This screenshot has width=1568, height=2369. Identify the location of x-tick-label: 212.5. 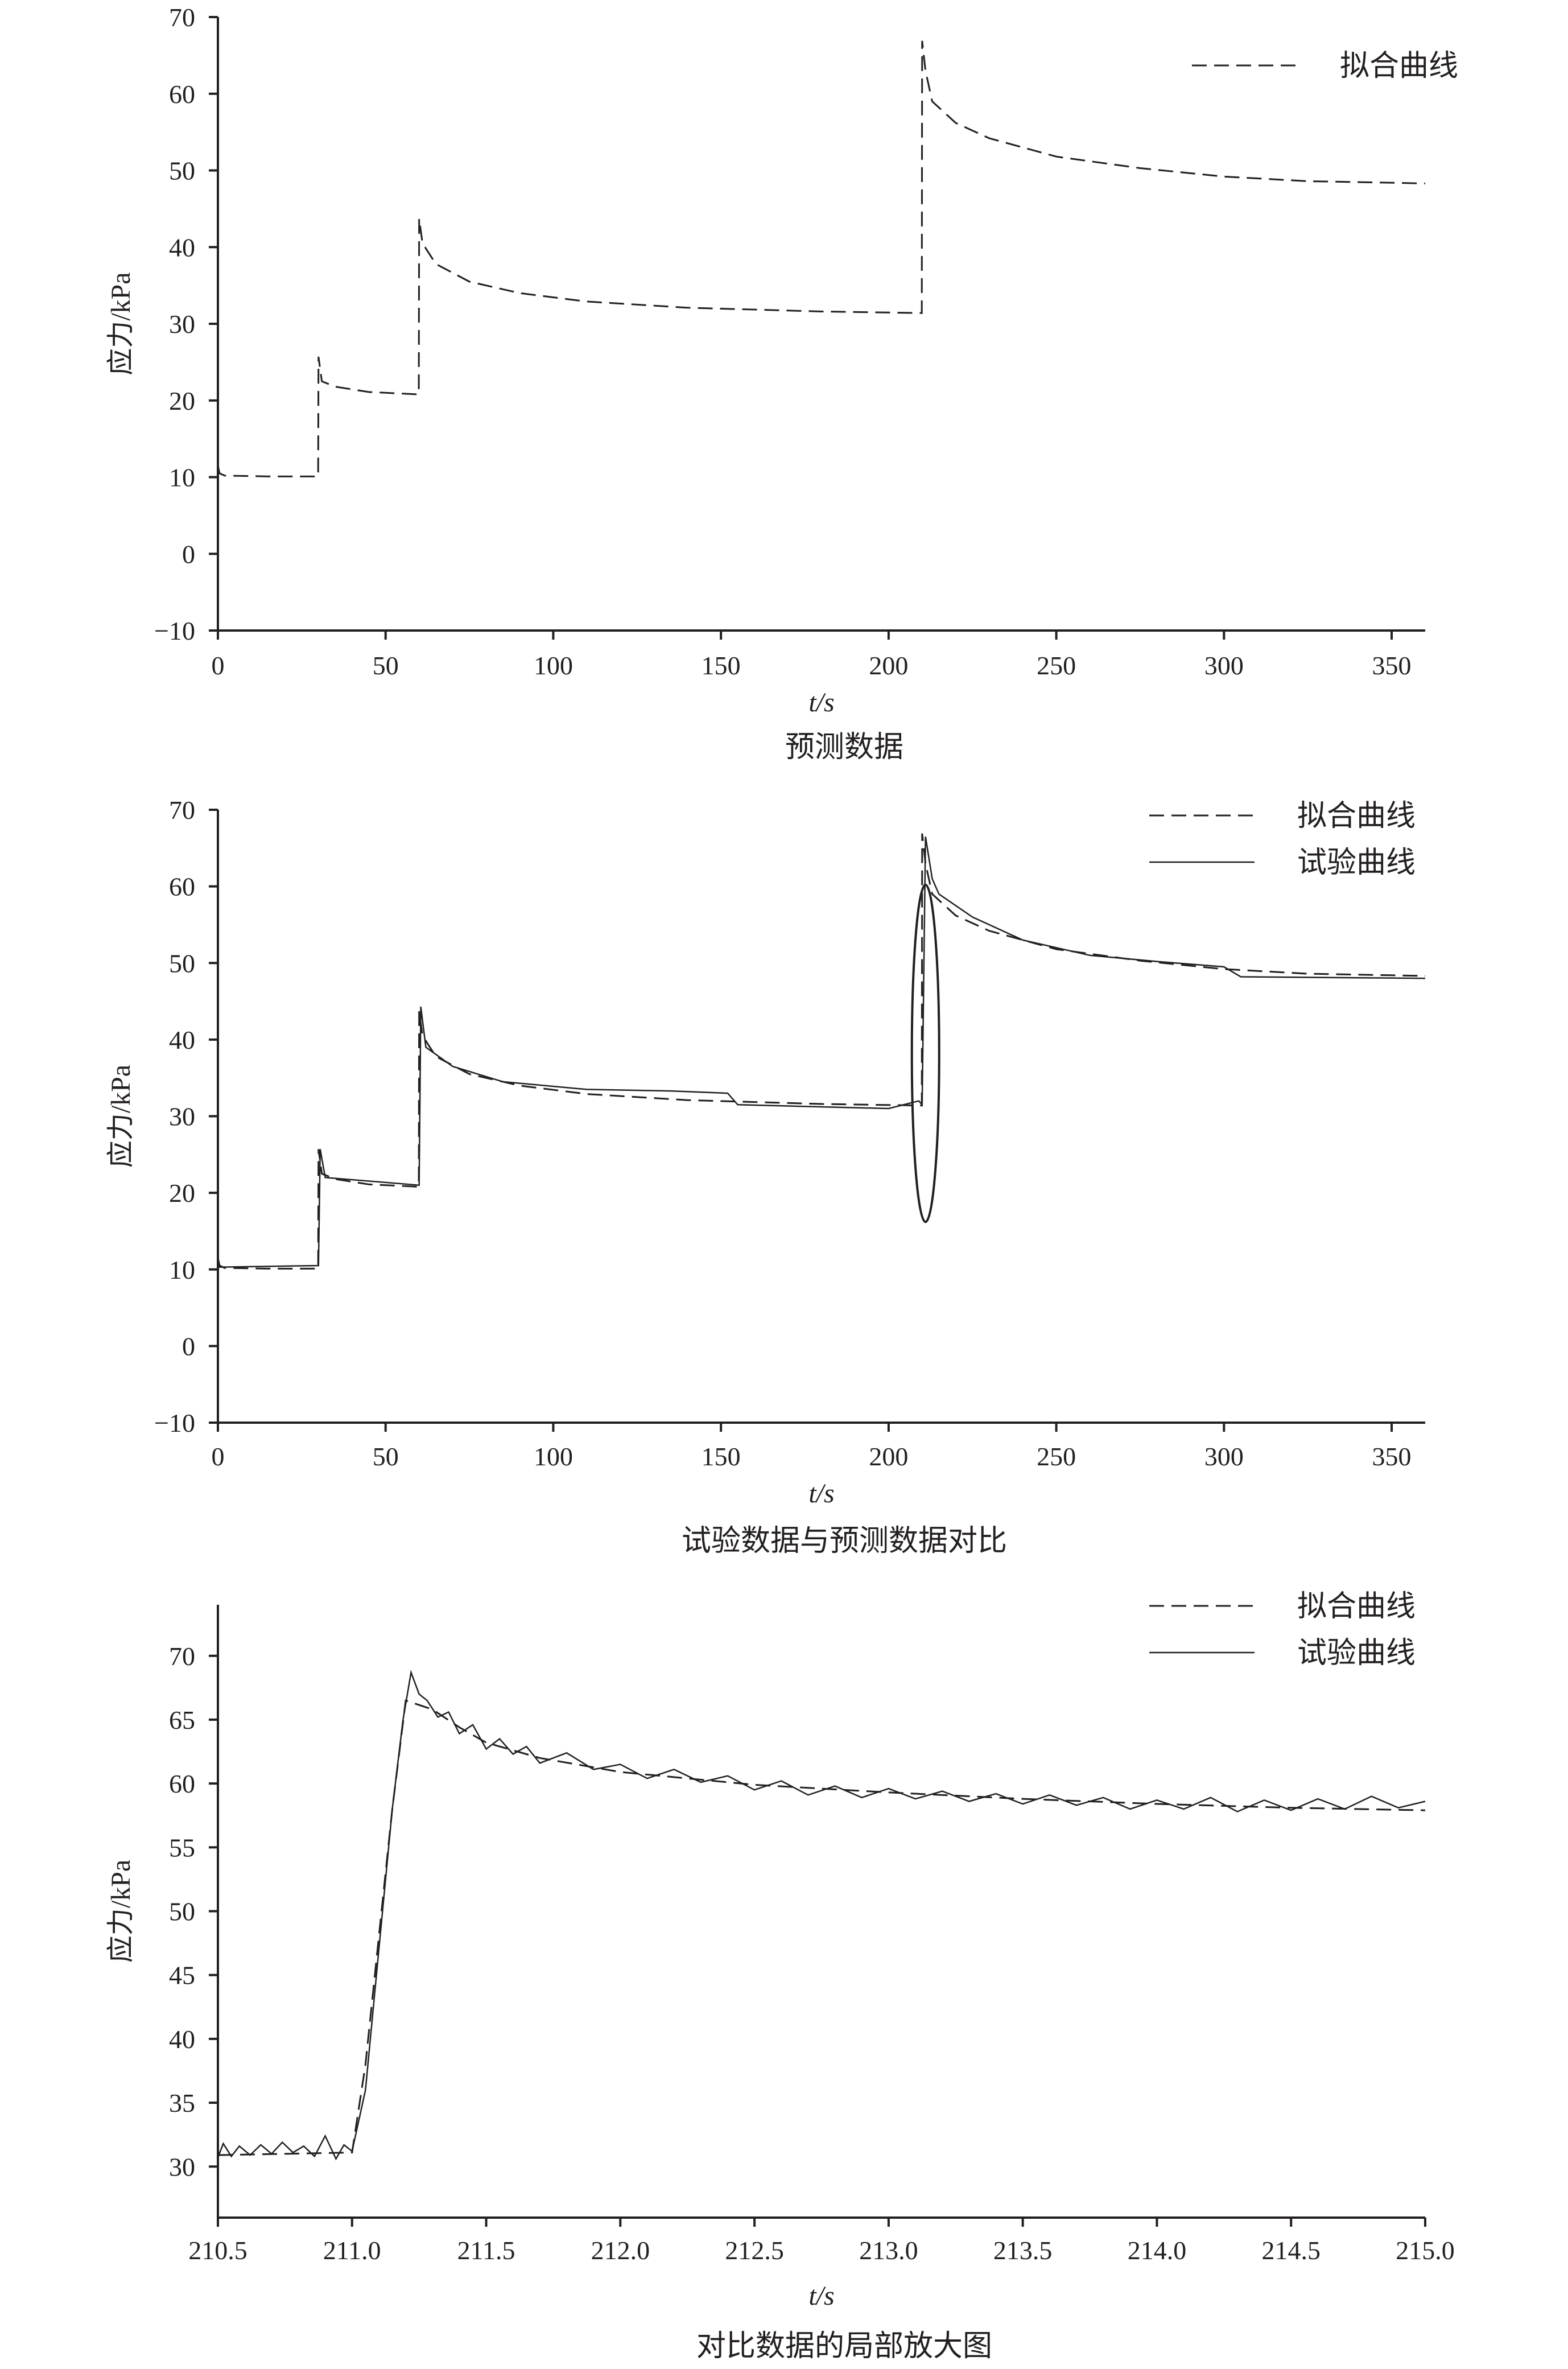
(755, 2250).